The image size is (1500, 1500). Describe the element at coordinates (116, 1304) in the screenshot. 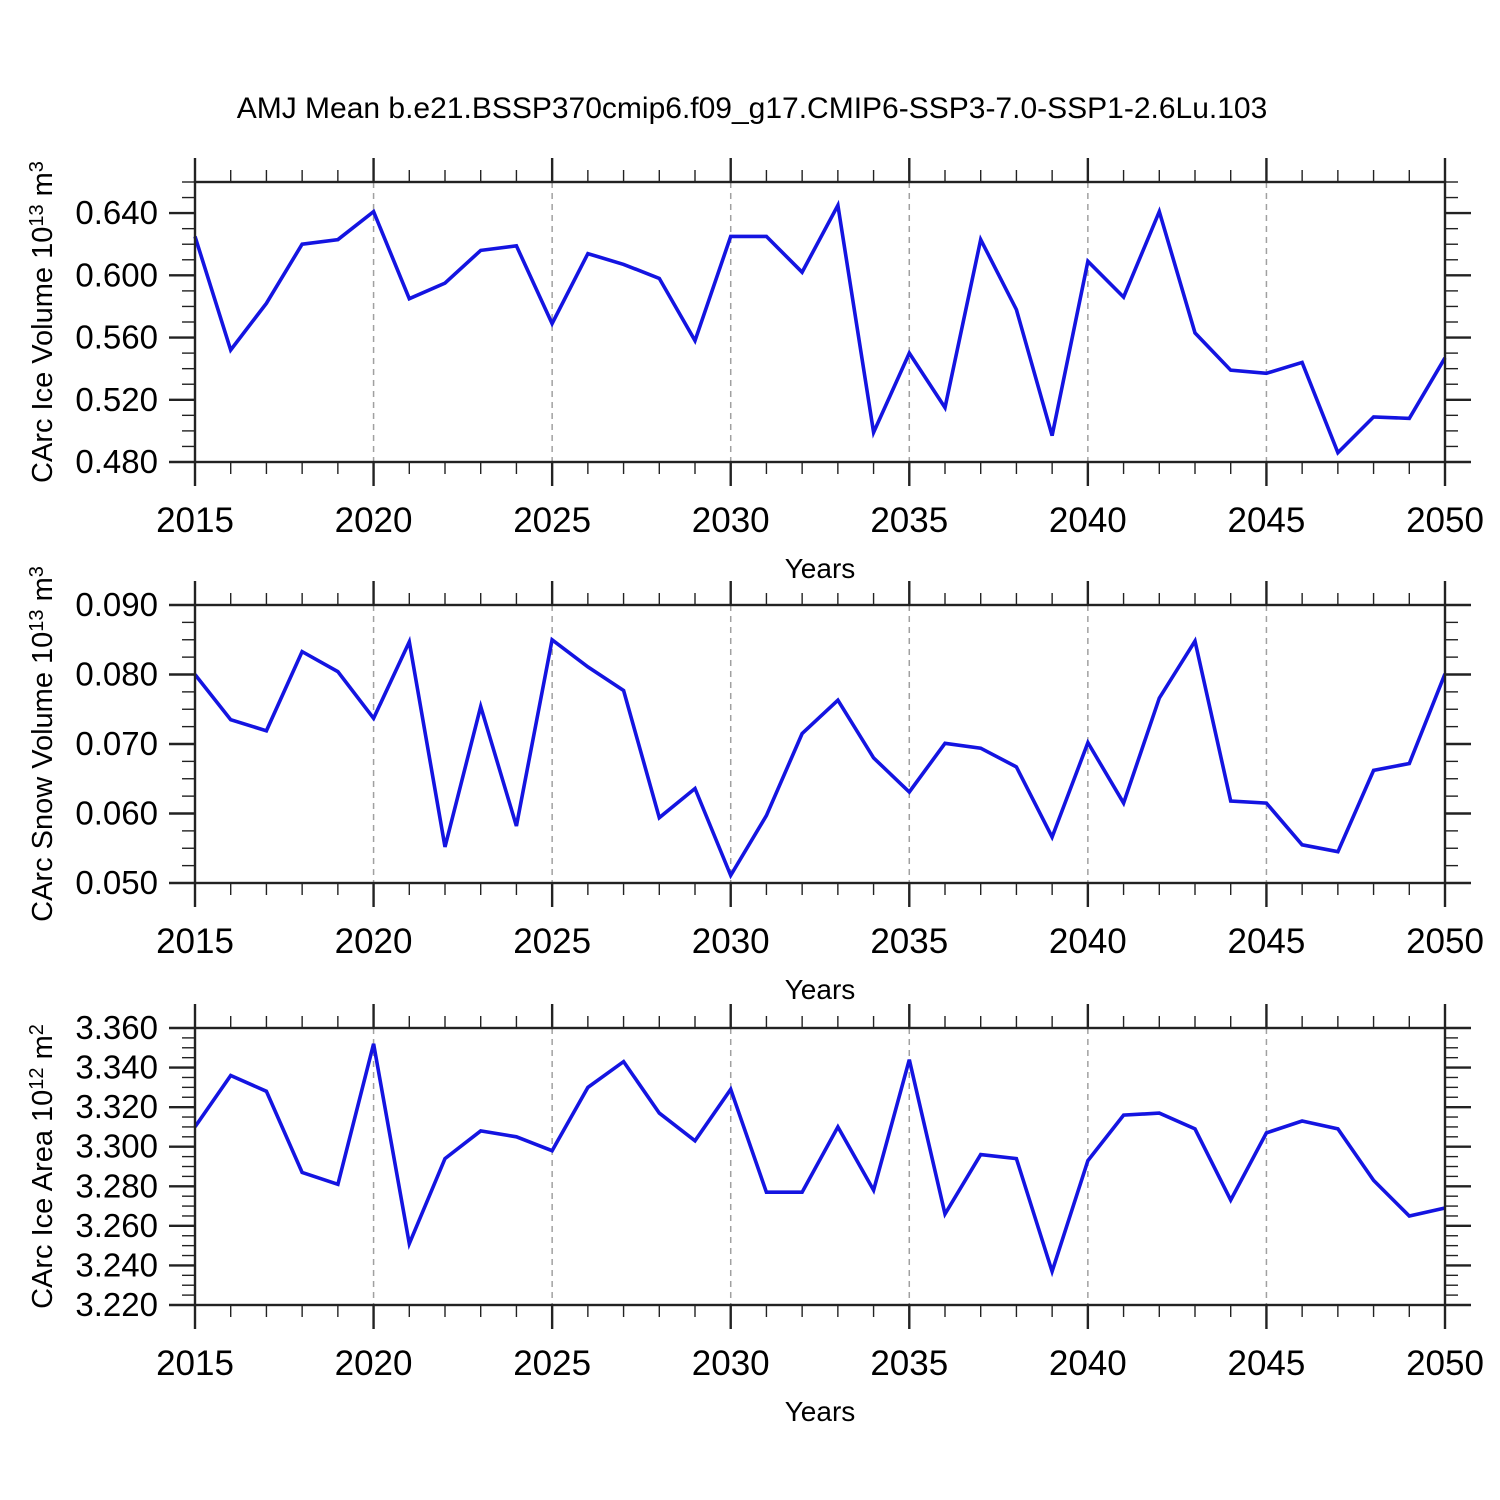

I see `y-tick-label: 3.220` at that location.